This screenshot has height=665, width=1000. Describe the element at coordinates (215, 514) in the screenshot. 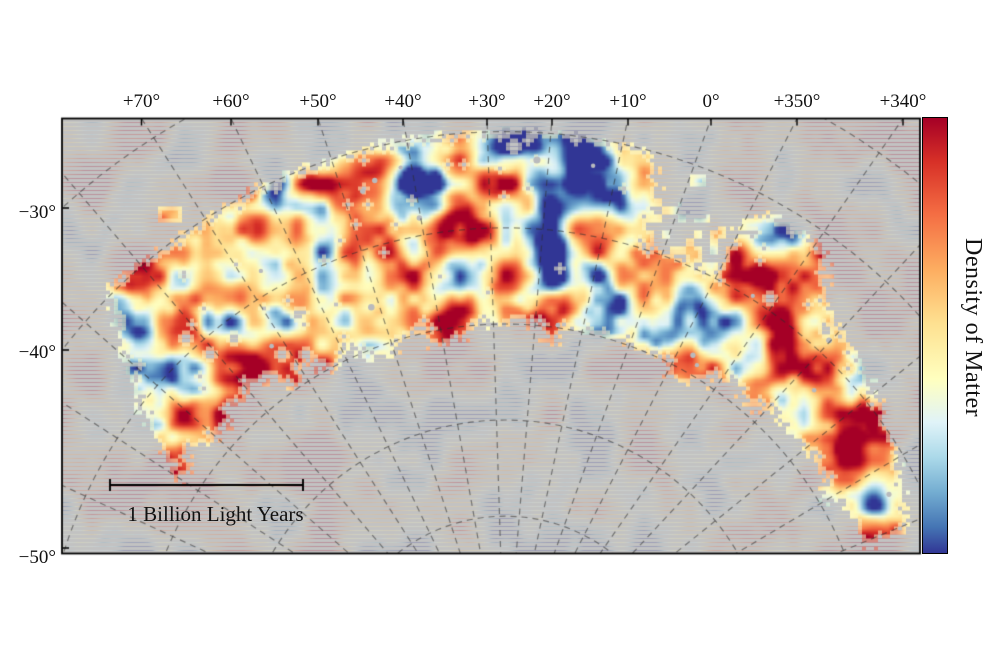

I see `scalebar-label: 1 Billion Light Years` at that location.